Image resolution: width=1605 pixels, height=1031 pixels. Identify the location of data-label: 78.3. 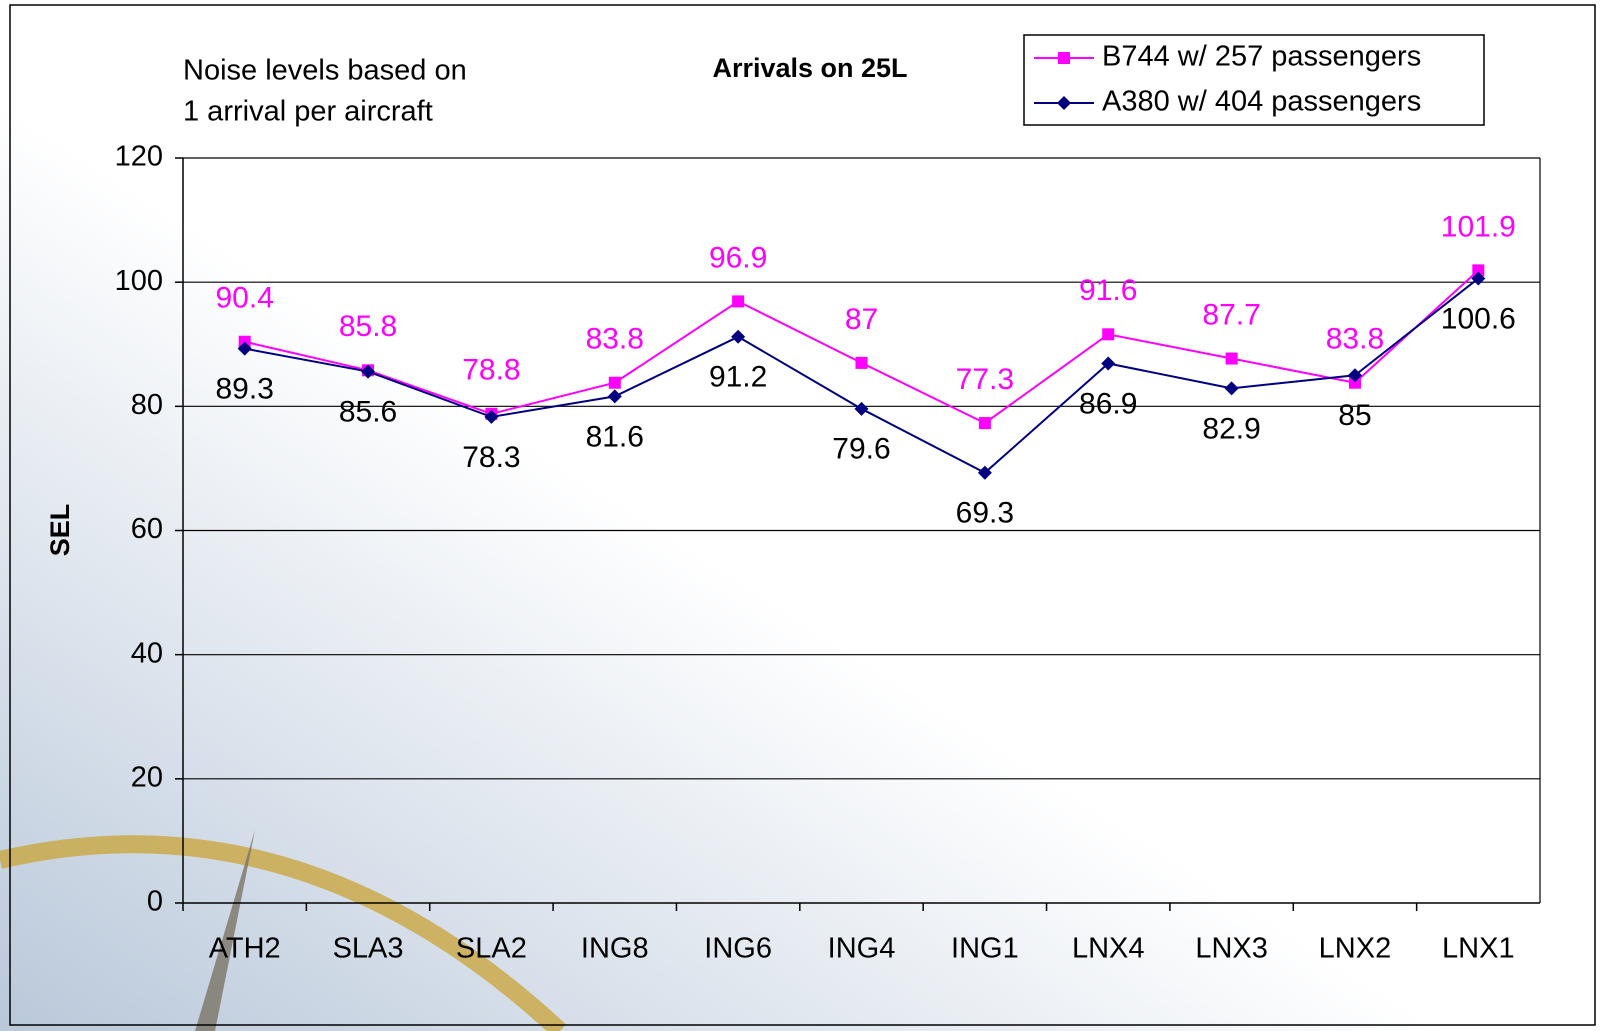
(491, 457).